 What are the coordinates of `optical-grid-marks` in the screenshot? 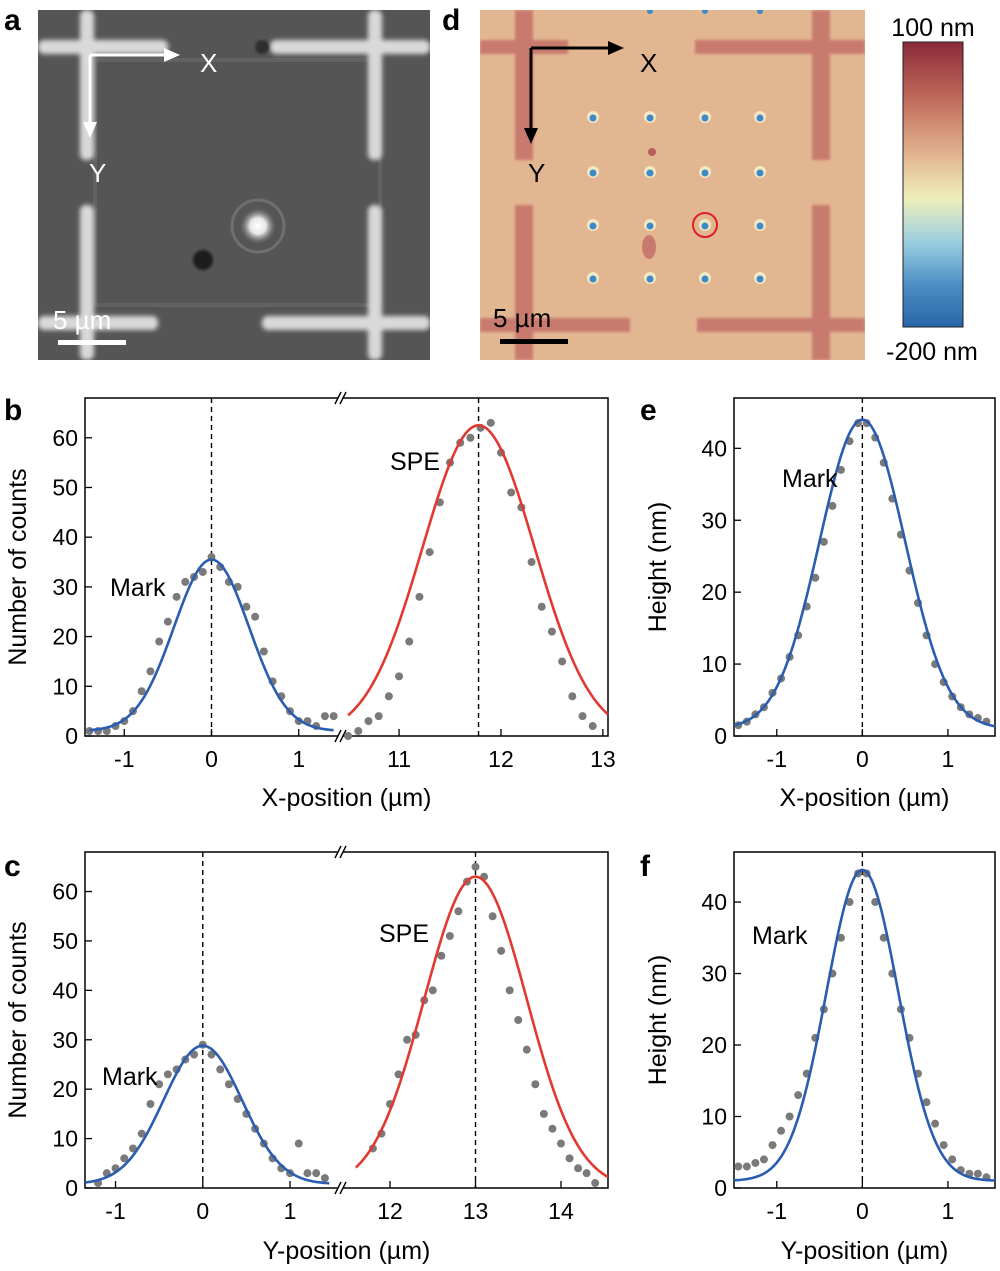 It's located at (234, 185).